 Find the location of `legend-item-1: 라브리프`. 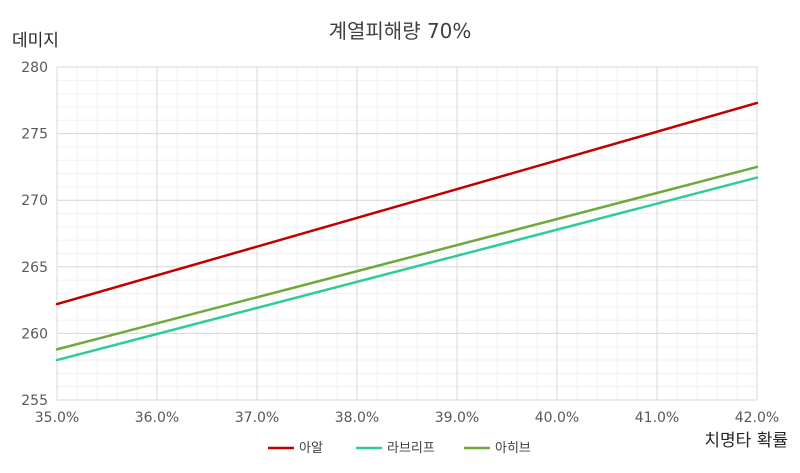

legend-item-1: 라브리프 is located at coordinates (395, 448).